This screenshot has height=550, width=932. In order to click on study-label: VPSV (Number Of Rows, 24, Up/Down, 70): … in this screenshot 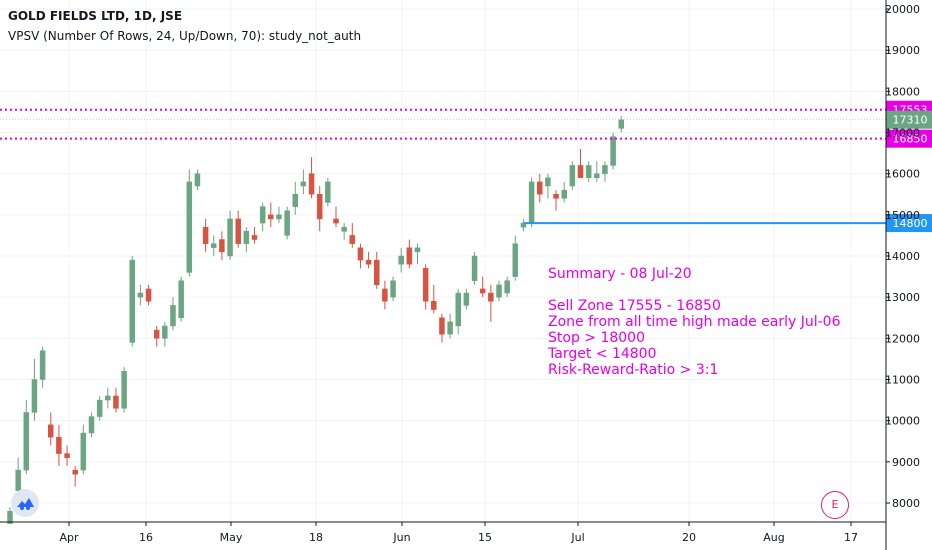, I will do `click(185, 36)`.